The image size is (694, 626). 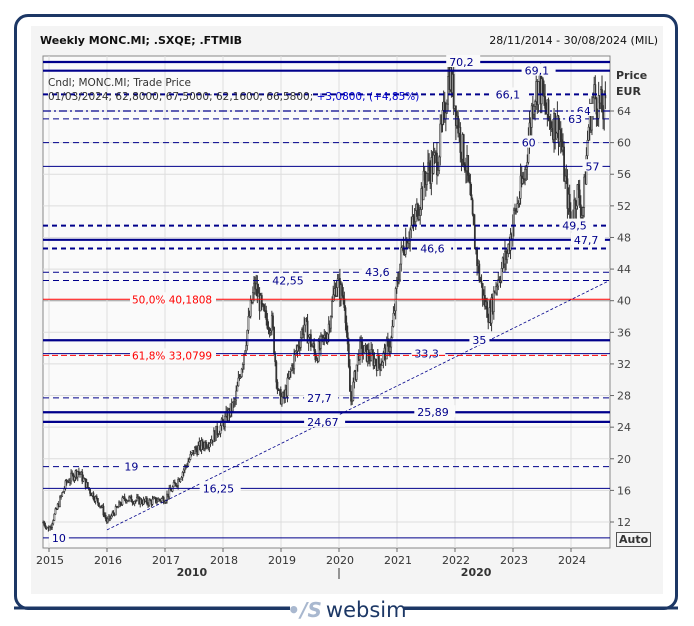 I want to click on level-label: 66,1, so click(x=508, y=94).